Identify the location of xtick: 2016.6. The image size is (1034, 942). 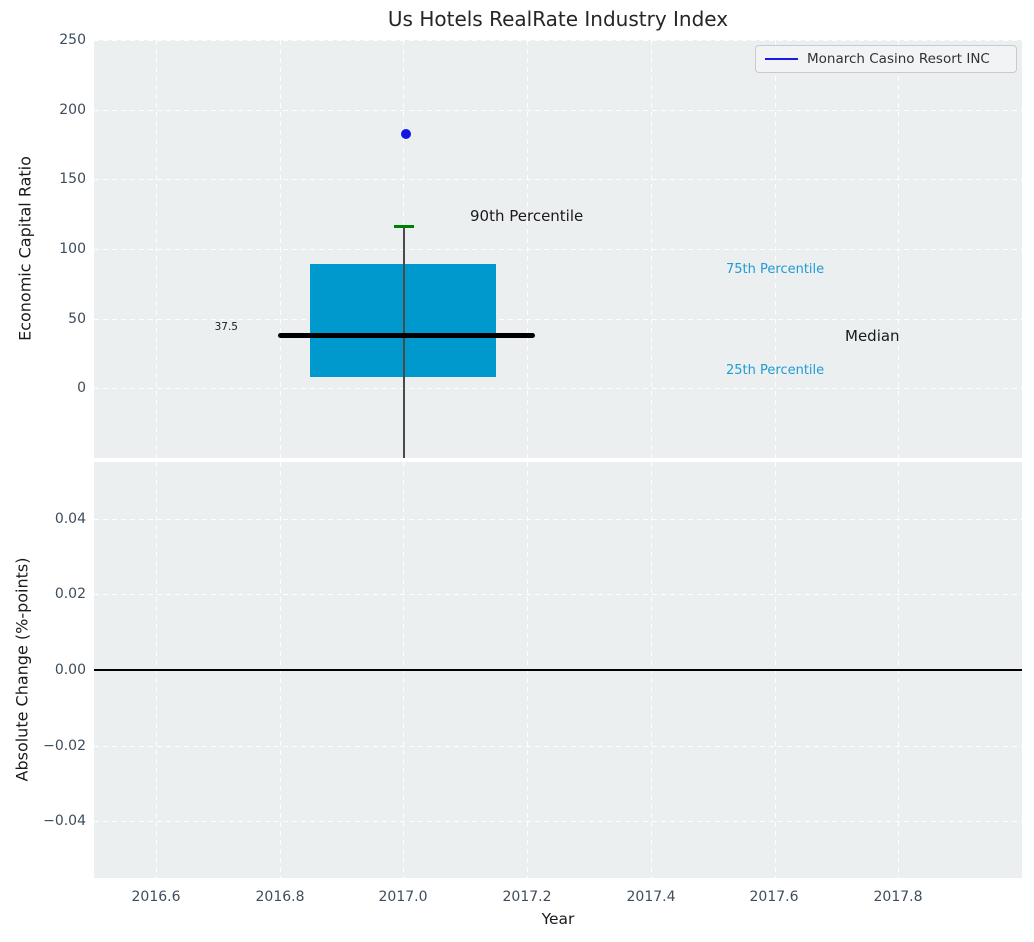
(156, 897).